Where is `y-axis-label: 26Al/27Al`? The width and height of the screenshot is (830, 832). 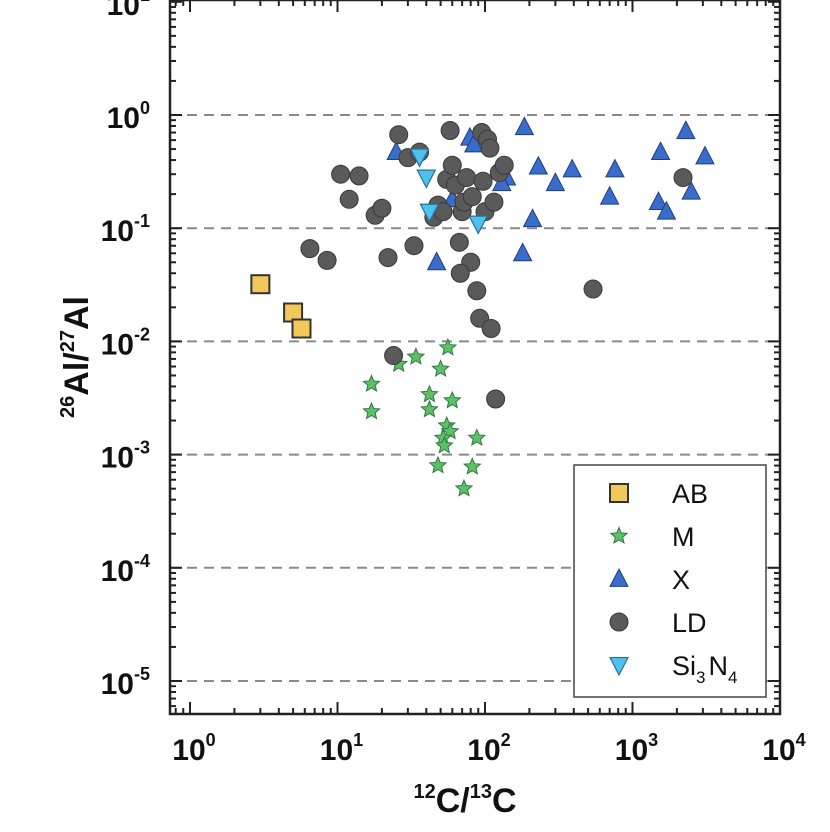
y-axis-label: 26Al/27Al is located at coordinates (76, 357).